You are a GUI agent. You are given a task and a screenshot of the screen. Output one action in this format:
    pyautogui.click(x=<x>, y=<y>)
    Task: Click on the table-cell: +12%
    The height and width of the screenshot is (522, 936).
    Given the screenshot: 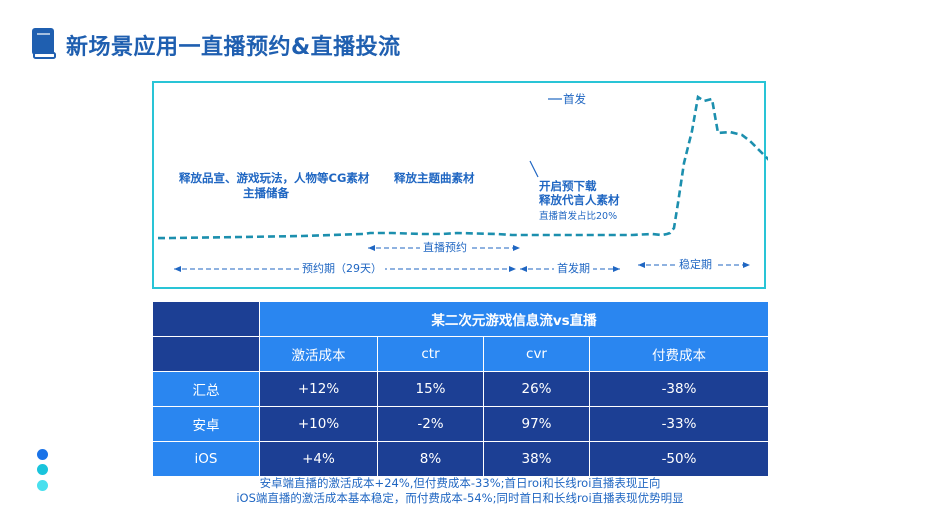 What is the action you would take?
    pyautogui.click(x=318, y=389)
    